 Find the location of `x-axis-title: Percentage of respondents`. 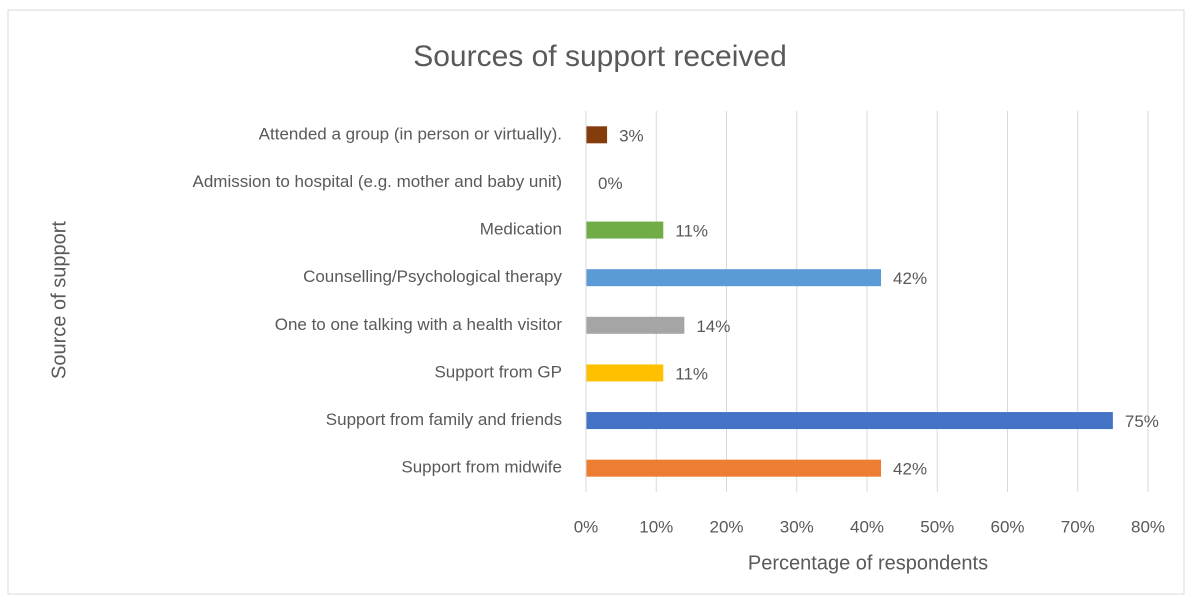

x-axis-title: Percentage of respondents is located at coordinates (868, 563).